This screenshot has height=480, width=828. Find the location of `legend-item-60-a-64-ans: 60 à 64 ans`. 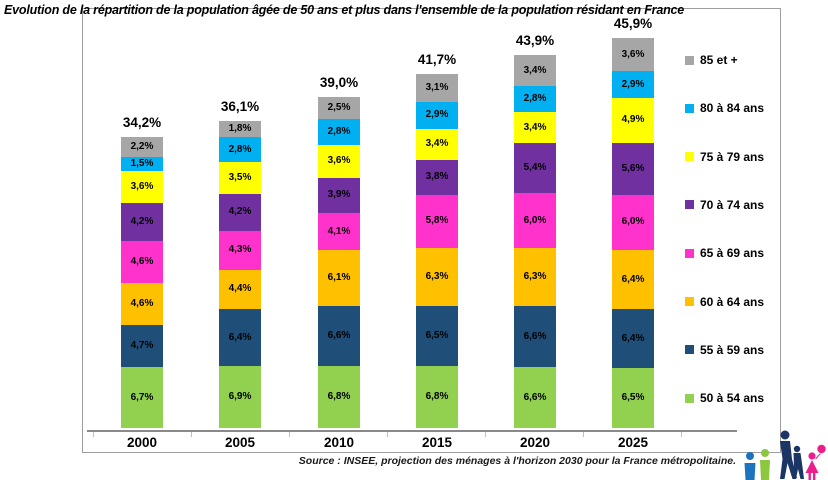

legend-item-60-a-64-ans: 60 à 64 ans is located at coordinates (724, 302).